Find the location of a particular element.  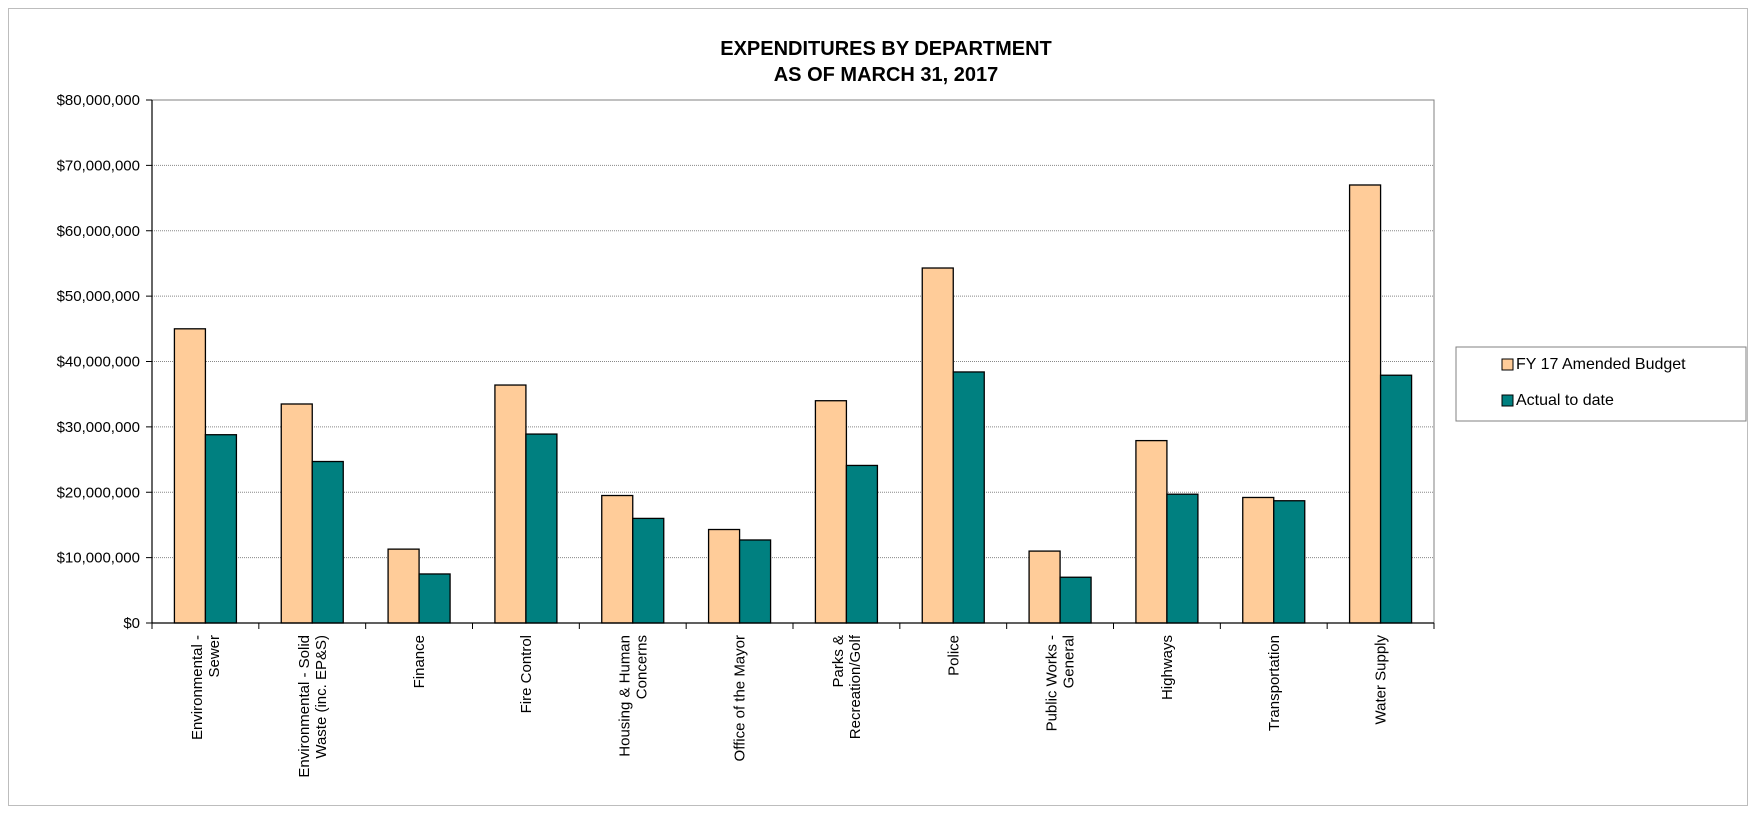

y-tick-label: $80,000,000 is located at coordinates (98, 100).